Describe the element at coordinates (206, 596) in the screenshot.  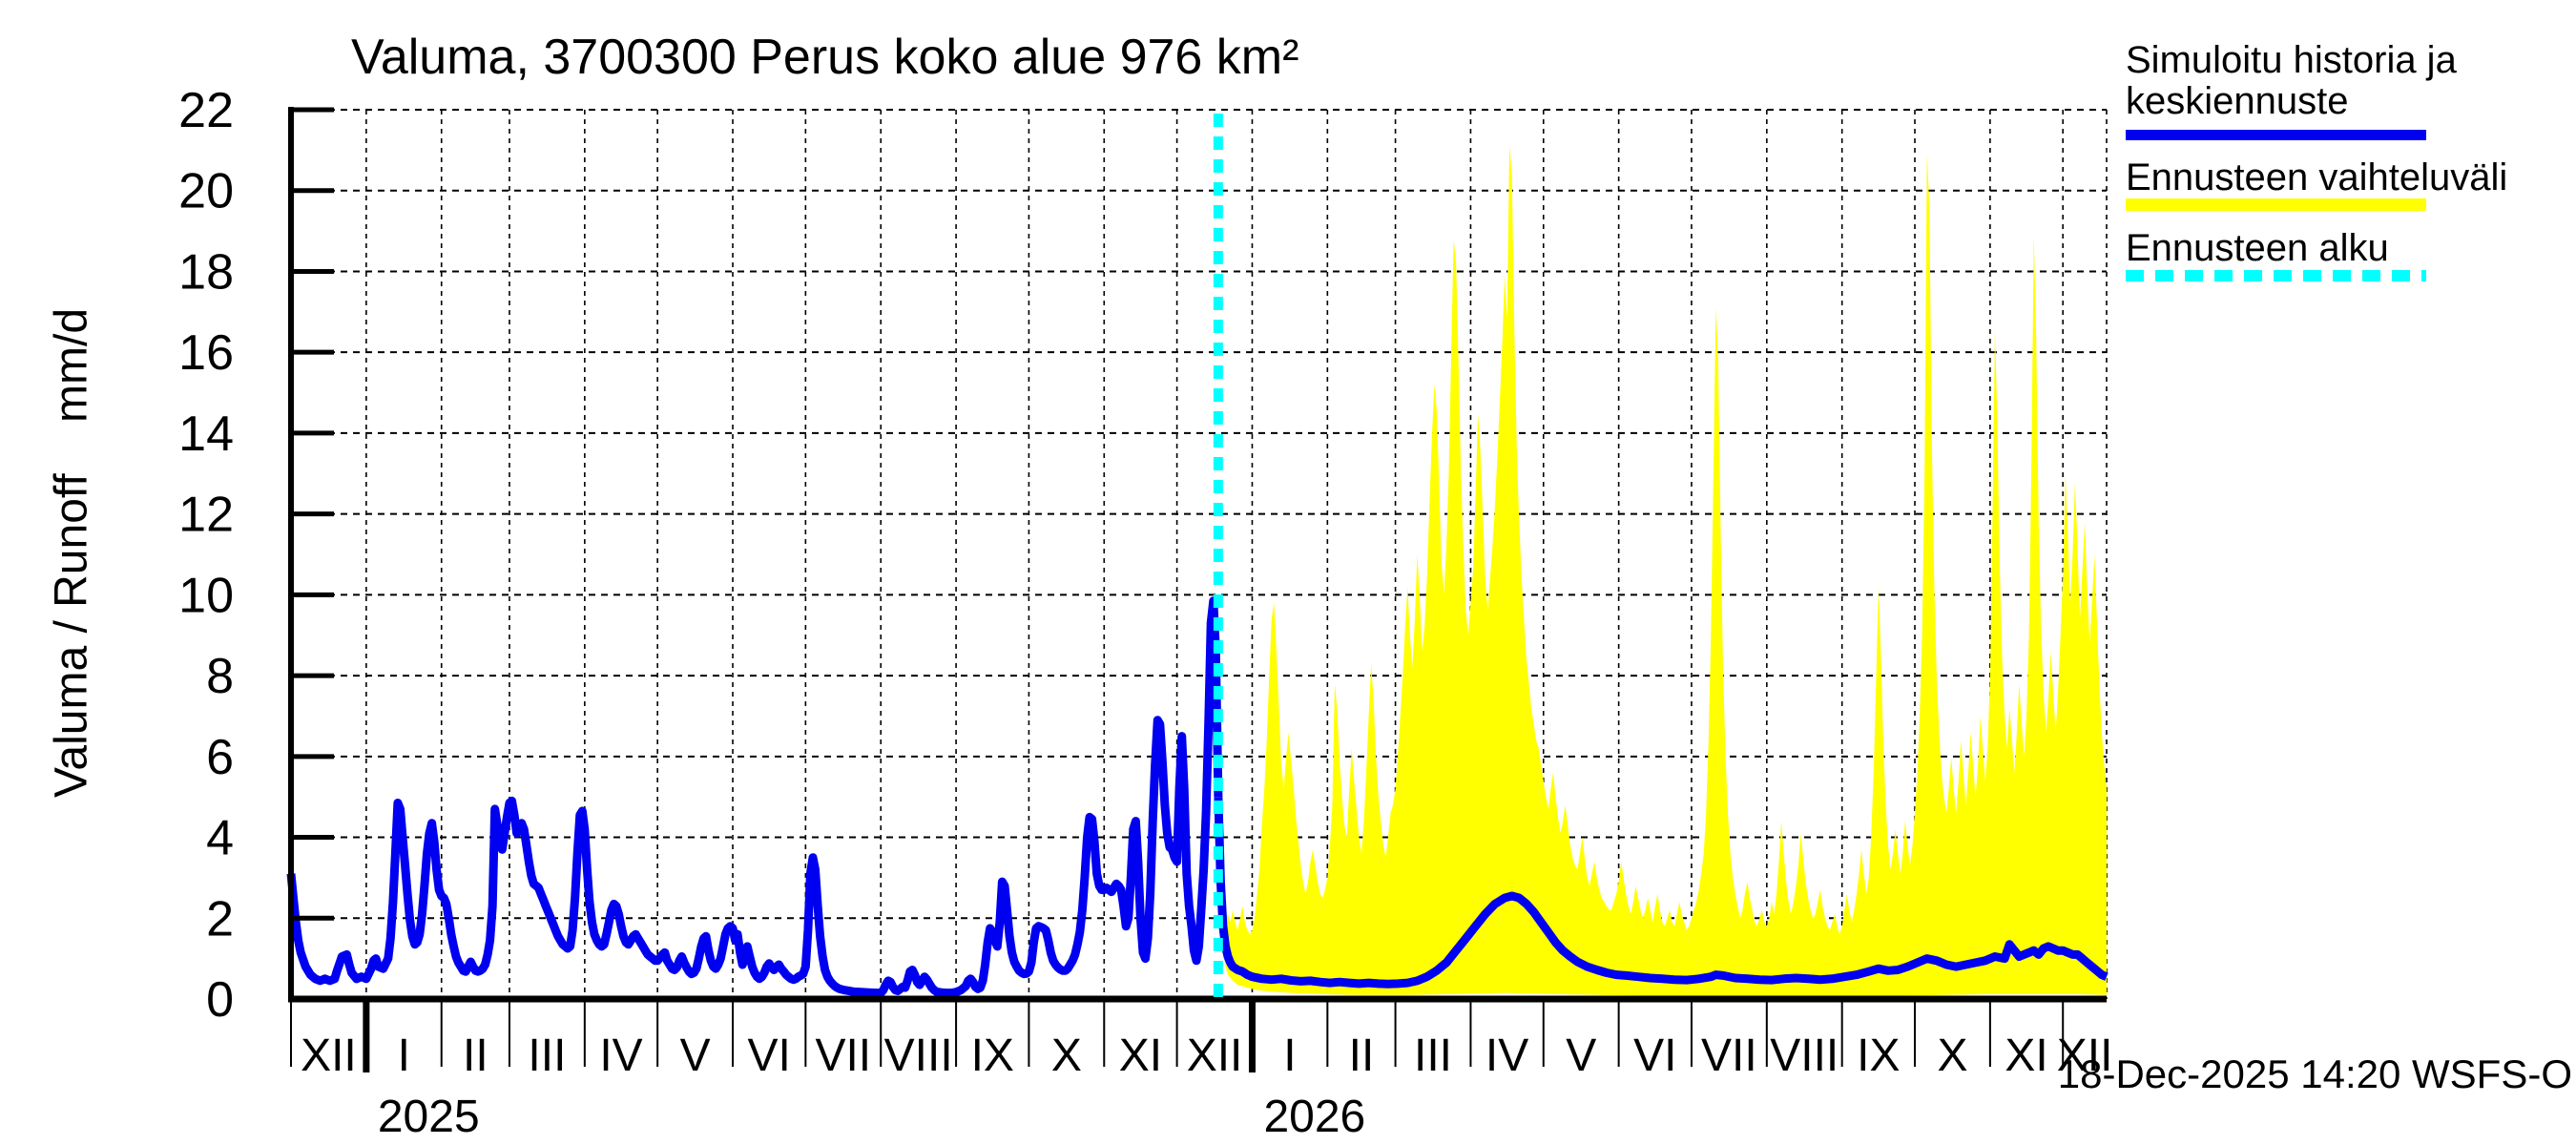
I see `y-tick-label: 10` at that location.